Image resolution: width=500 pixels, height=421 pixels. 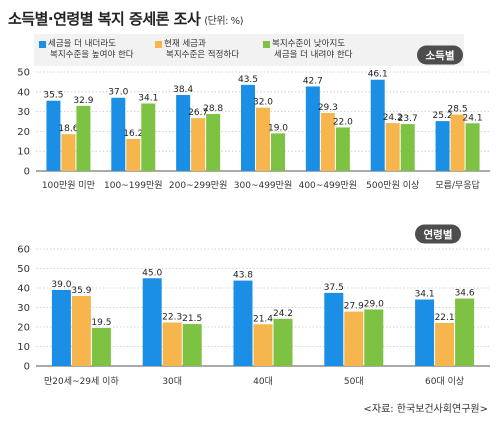 I want to click on y-tick-label: 20, so click(x=23, y=328).